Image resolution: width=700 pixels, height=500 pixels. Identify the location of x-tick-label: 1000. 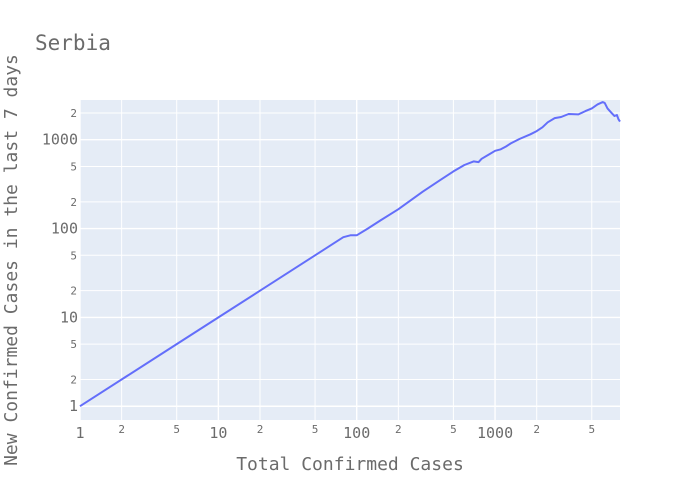
(495, 433).